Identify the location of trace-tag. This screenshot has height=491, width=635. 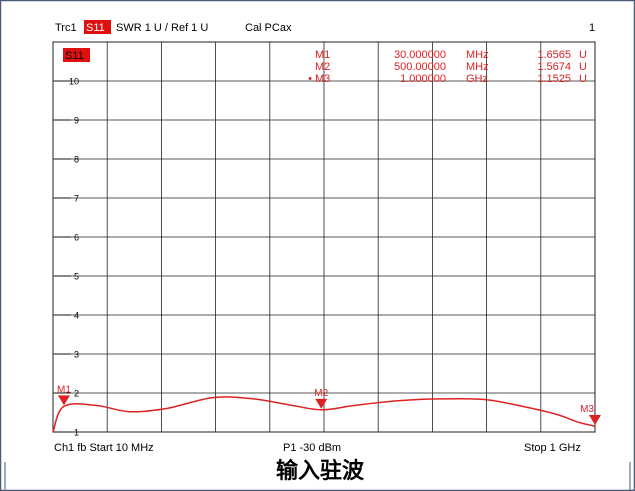
(76, 55).